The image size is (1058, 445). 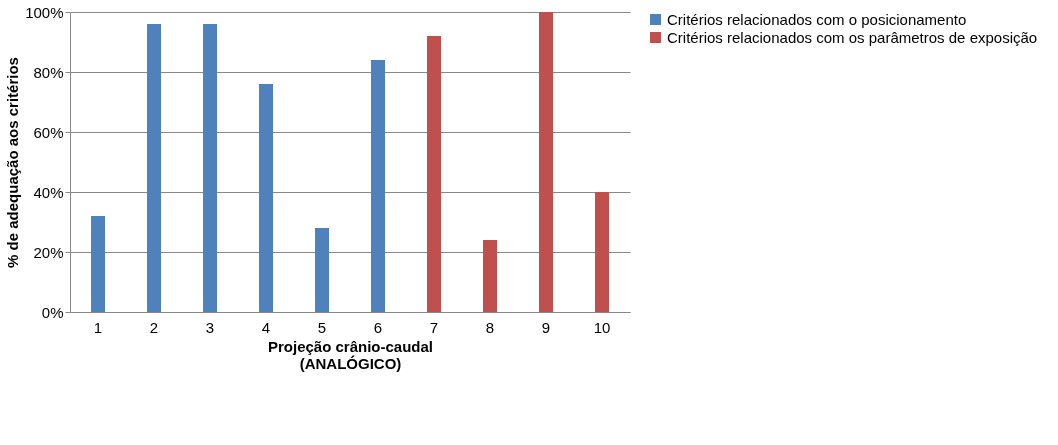 I want to click on legend-label: Critérios relacionados com os parâmetros de exposição, so click(x=852, y=37).